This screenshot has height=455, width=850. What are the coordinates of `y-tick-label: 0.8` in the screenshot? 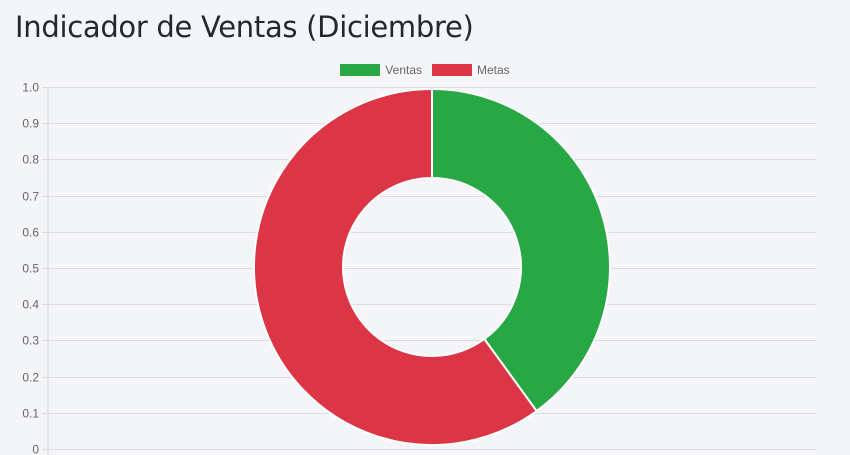 It's located at (30, 160).